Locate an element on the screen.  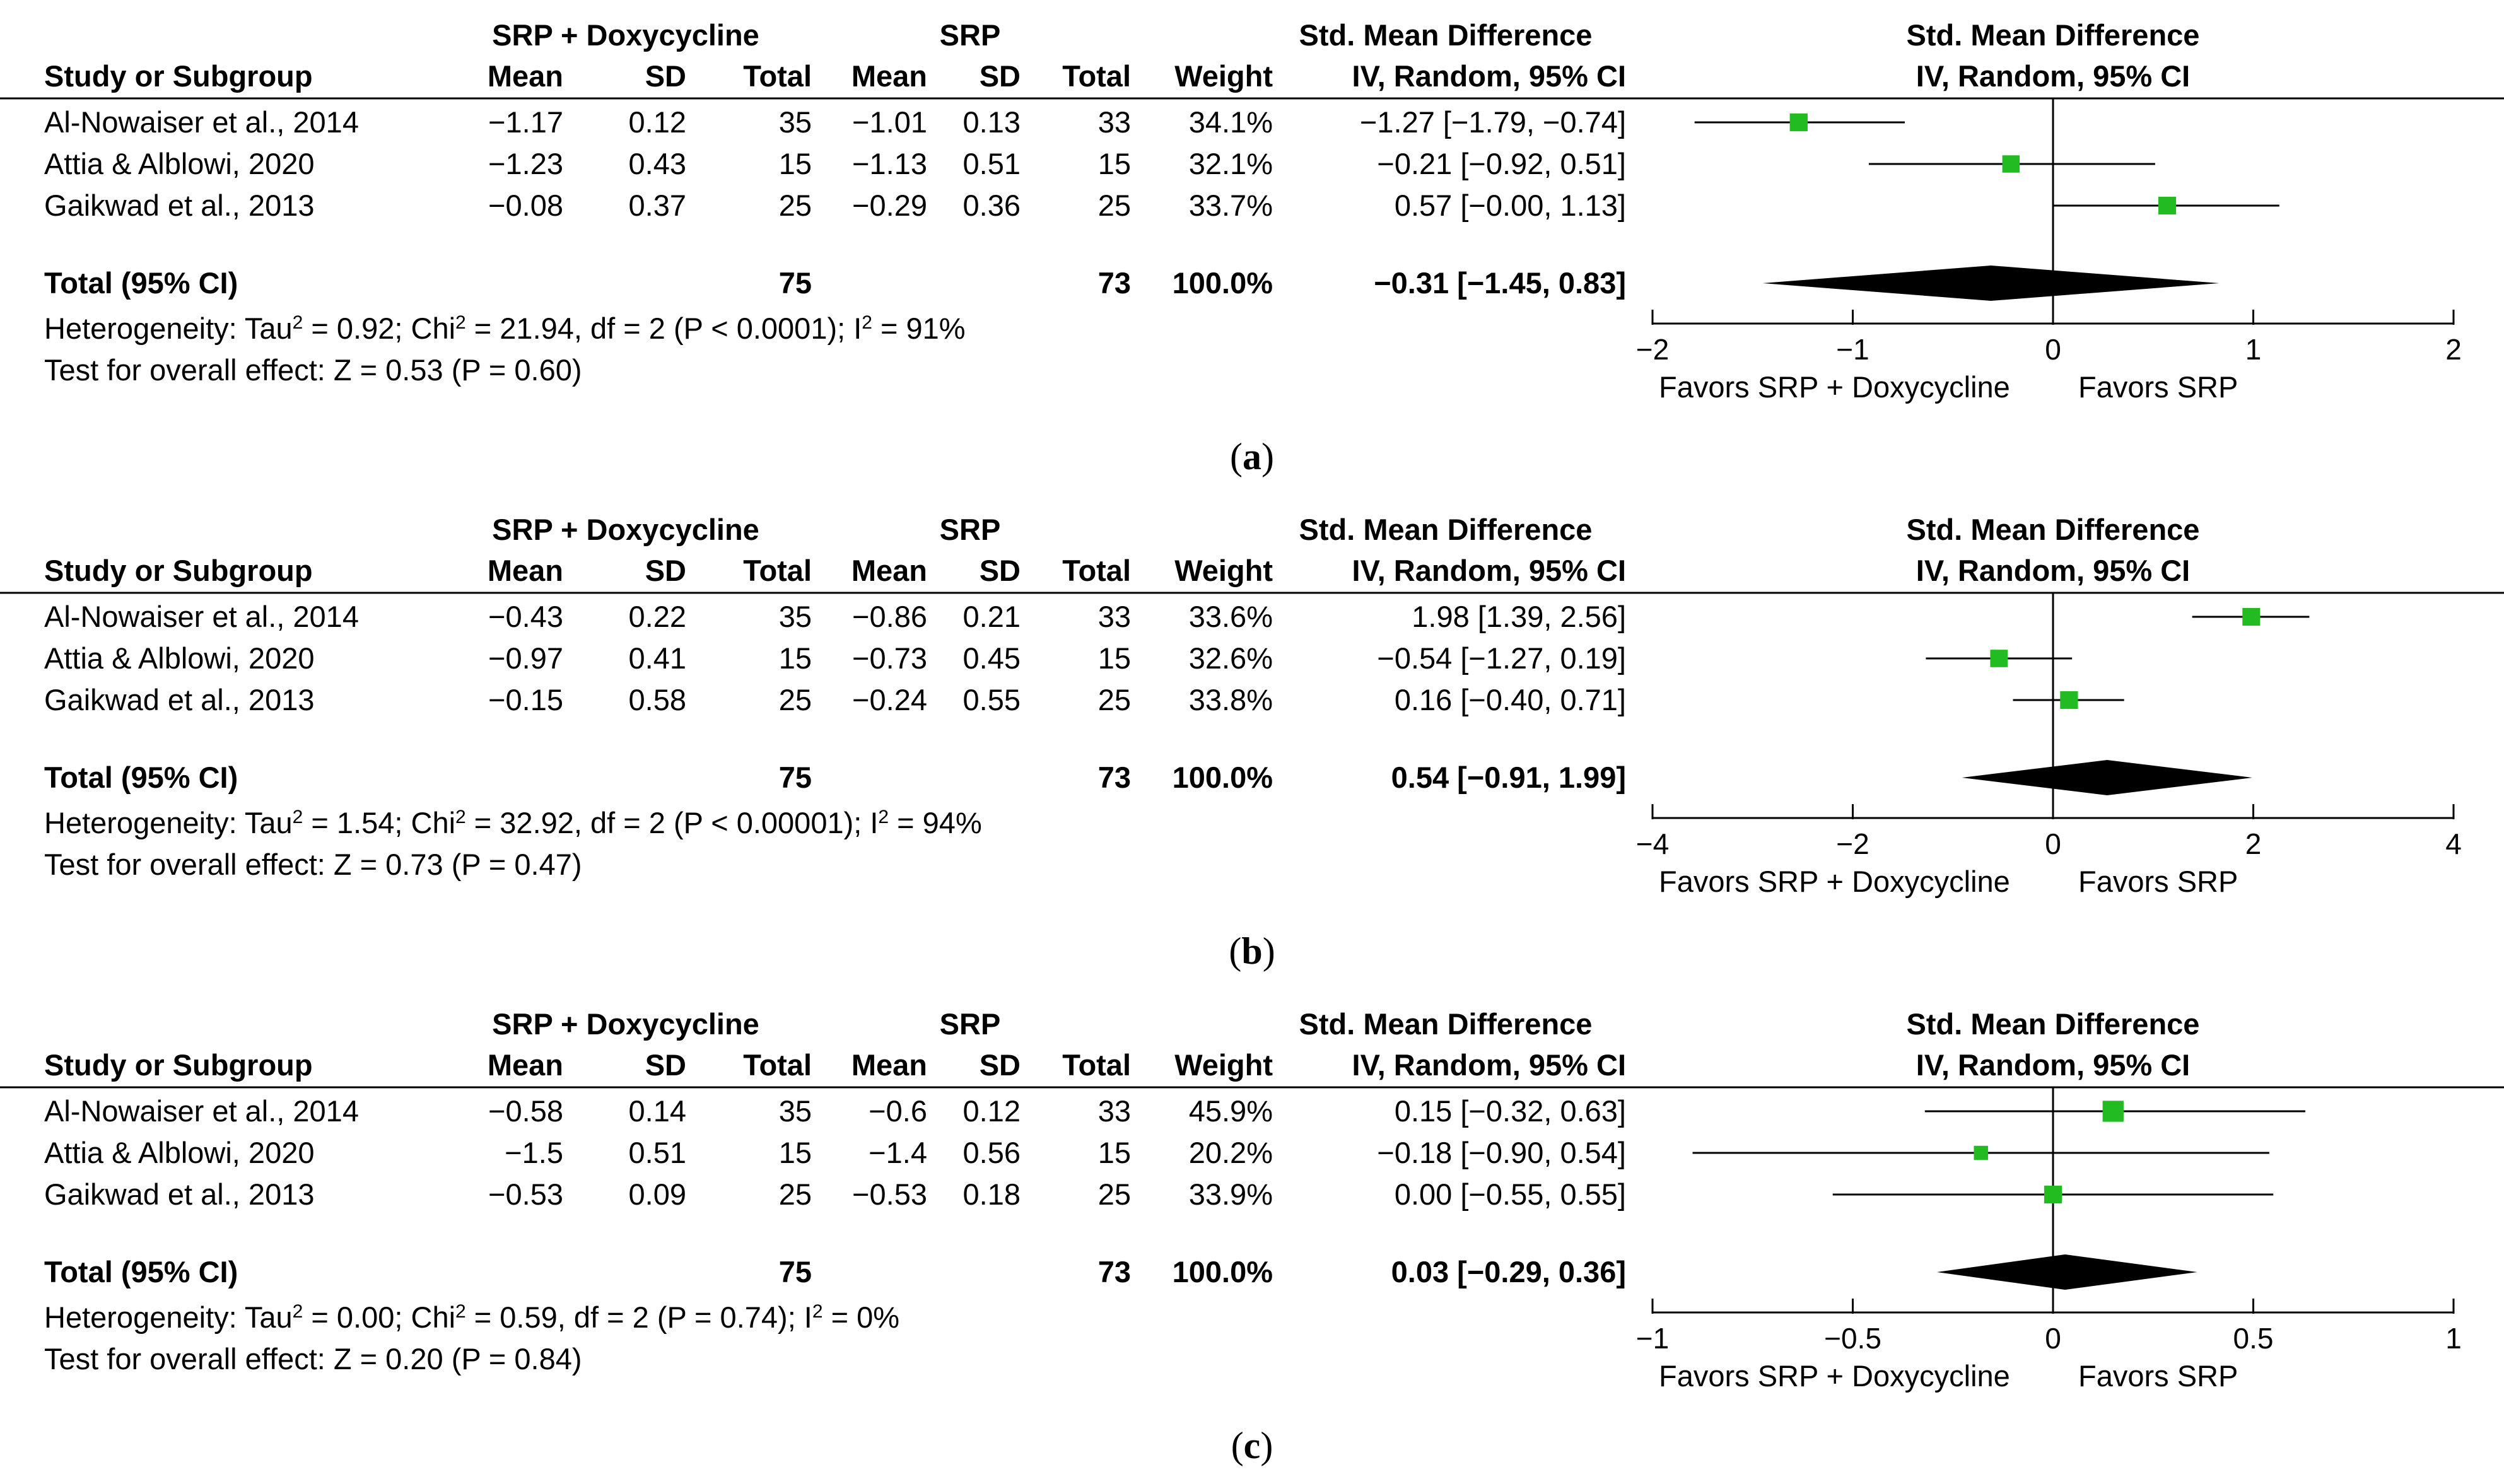
sd1-value: 0.51 is located at coordinates (657, 1152).